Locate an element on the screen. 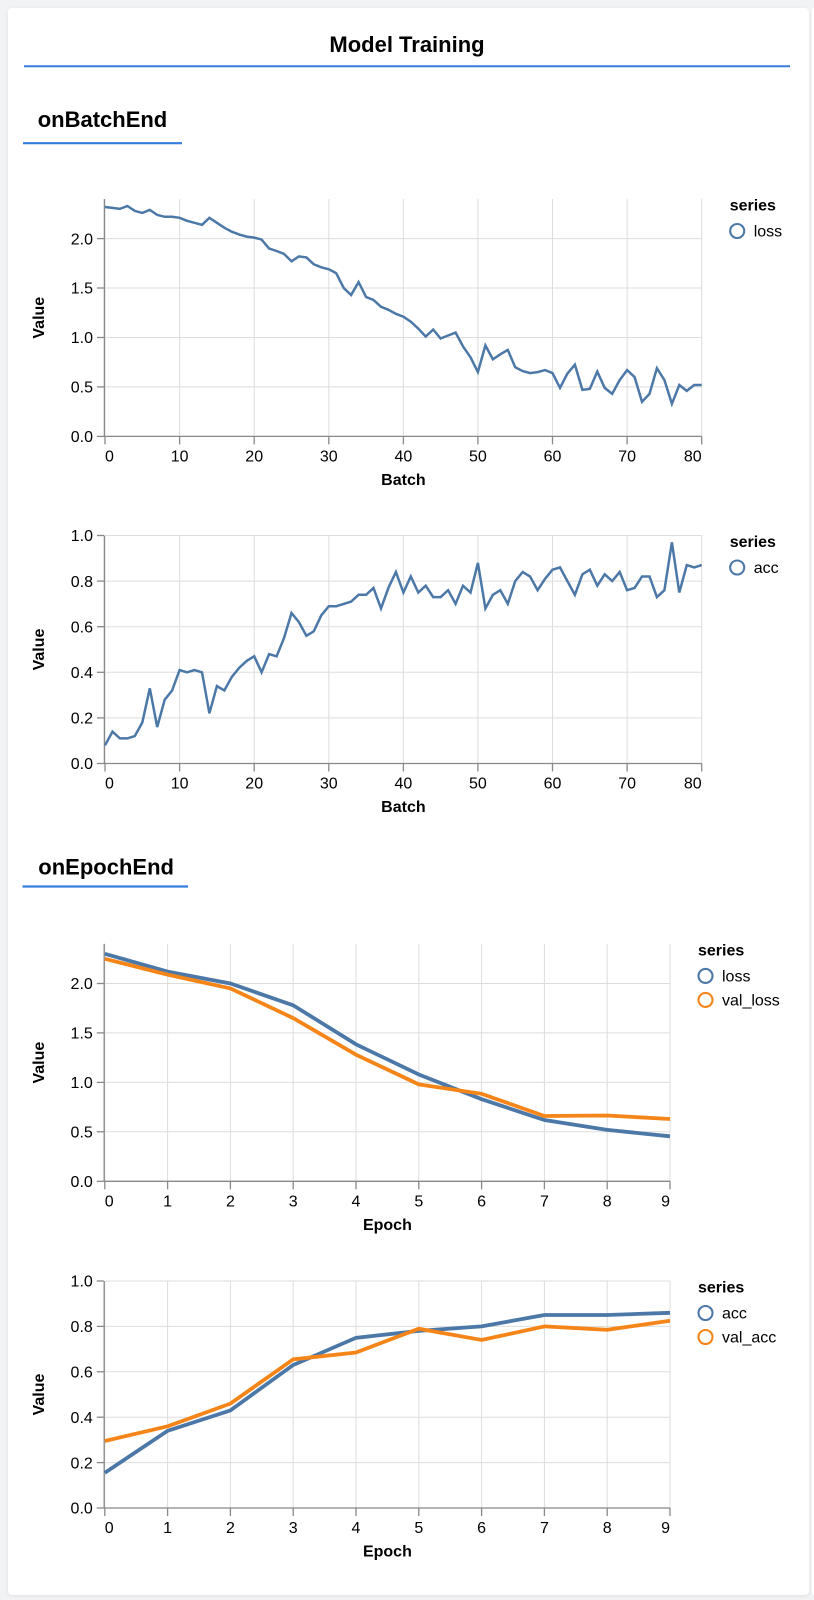 This screenshot has height=1600, width=814. svg-text: onBatchEnd is located at coordinates (103, 119).